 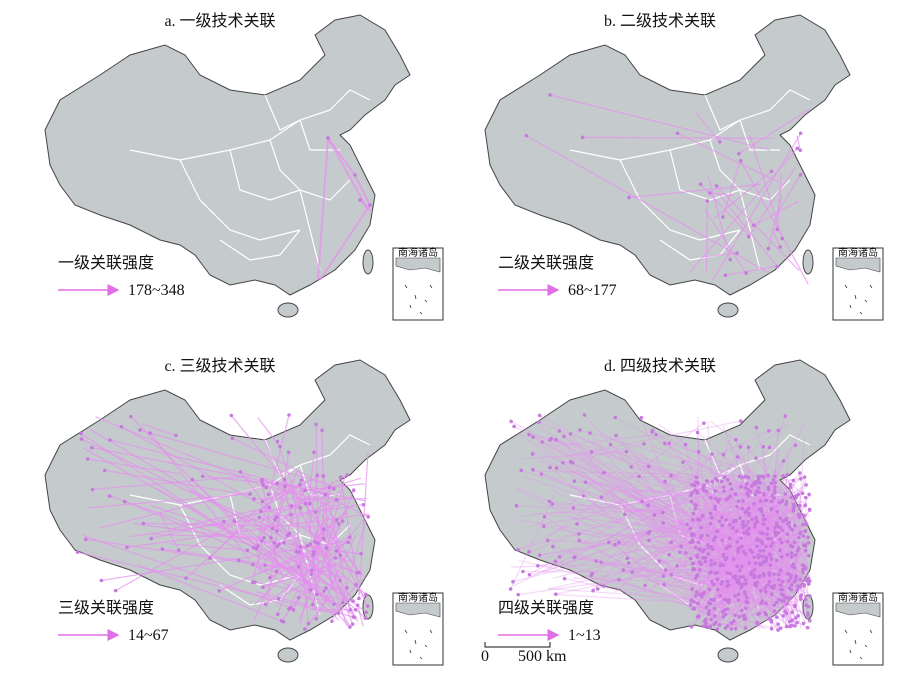 I want to click on inset-label: 南海诸岛, so click(x=858, y=252).